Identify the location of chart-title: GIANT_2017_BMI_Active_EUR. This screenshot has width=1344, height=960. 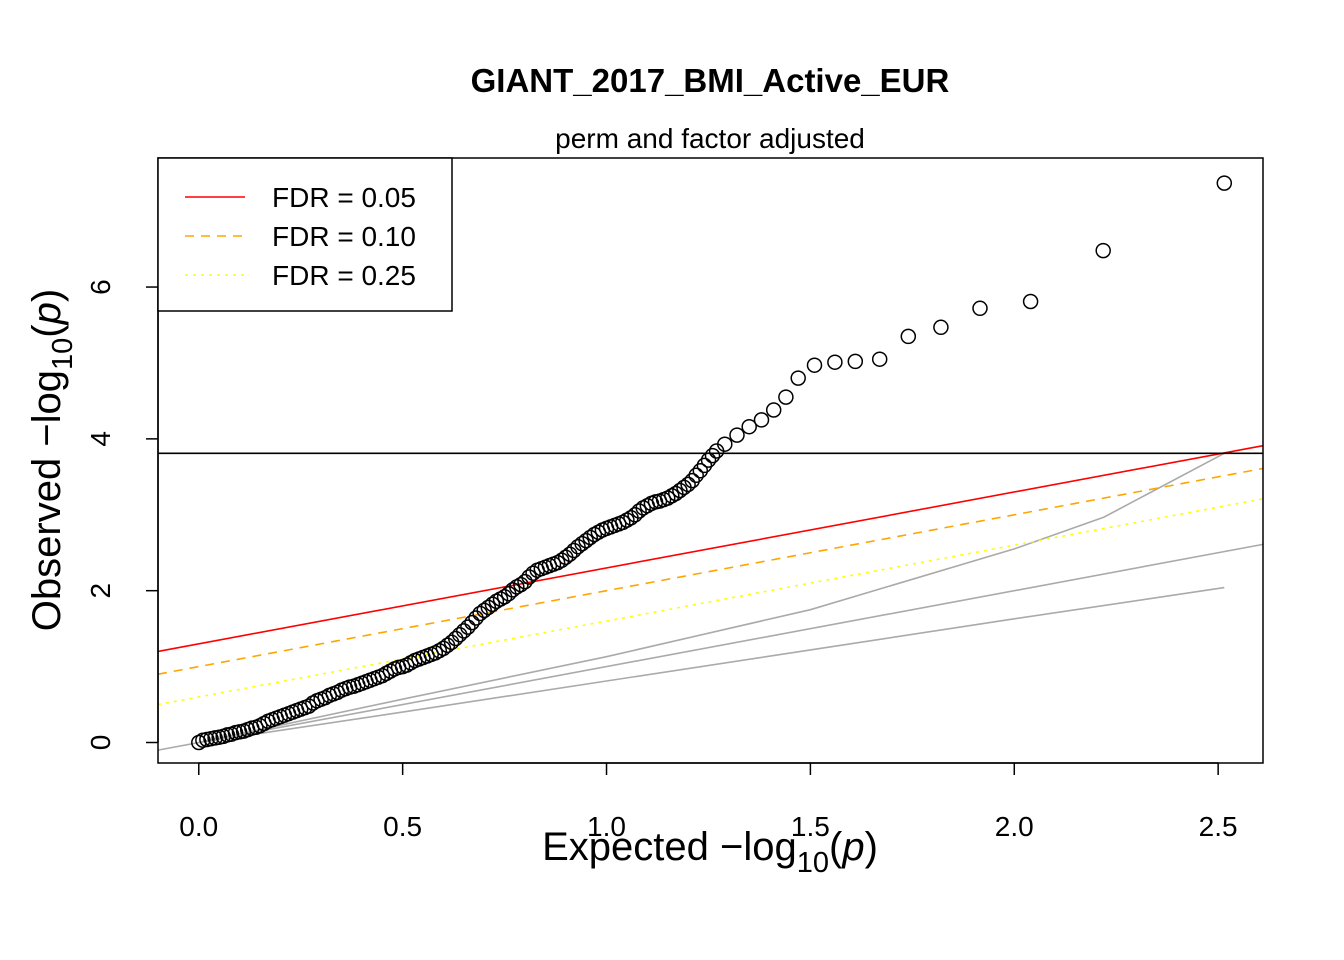
(710, 80).